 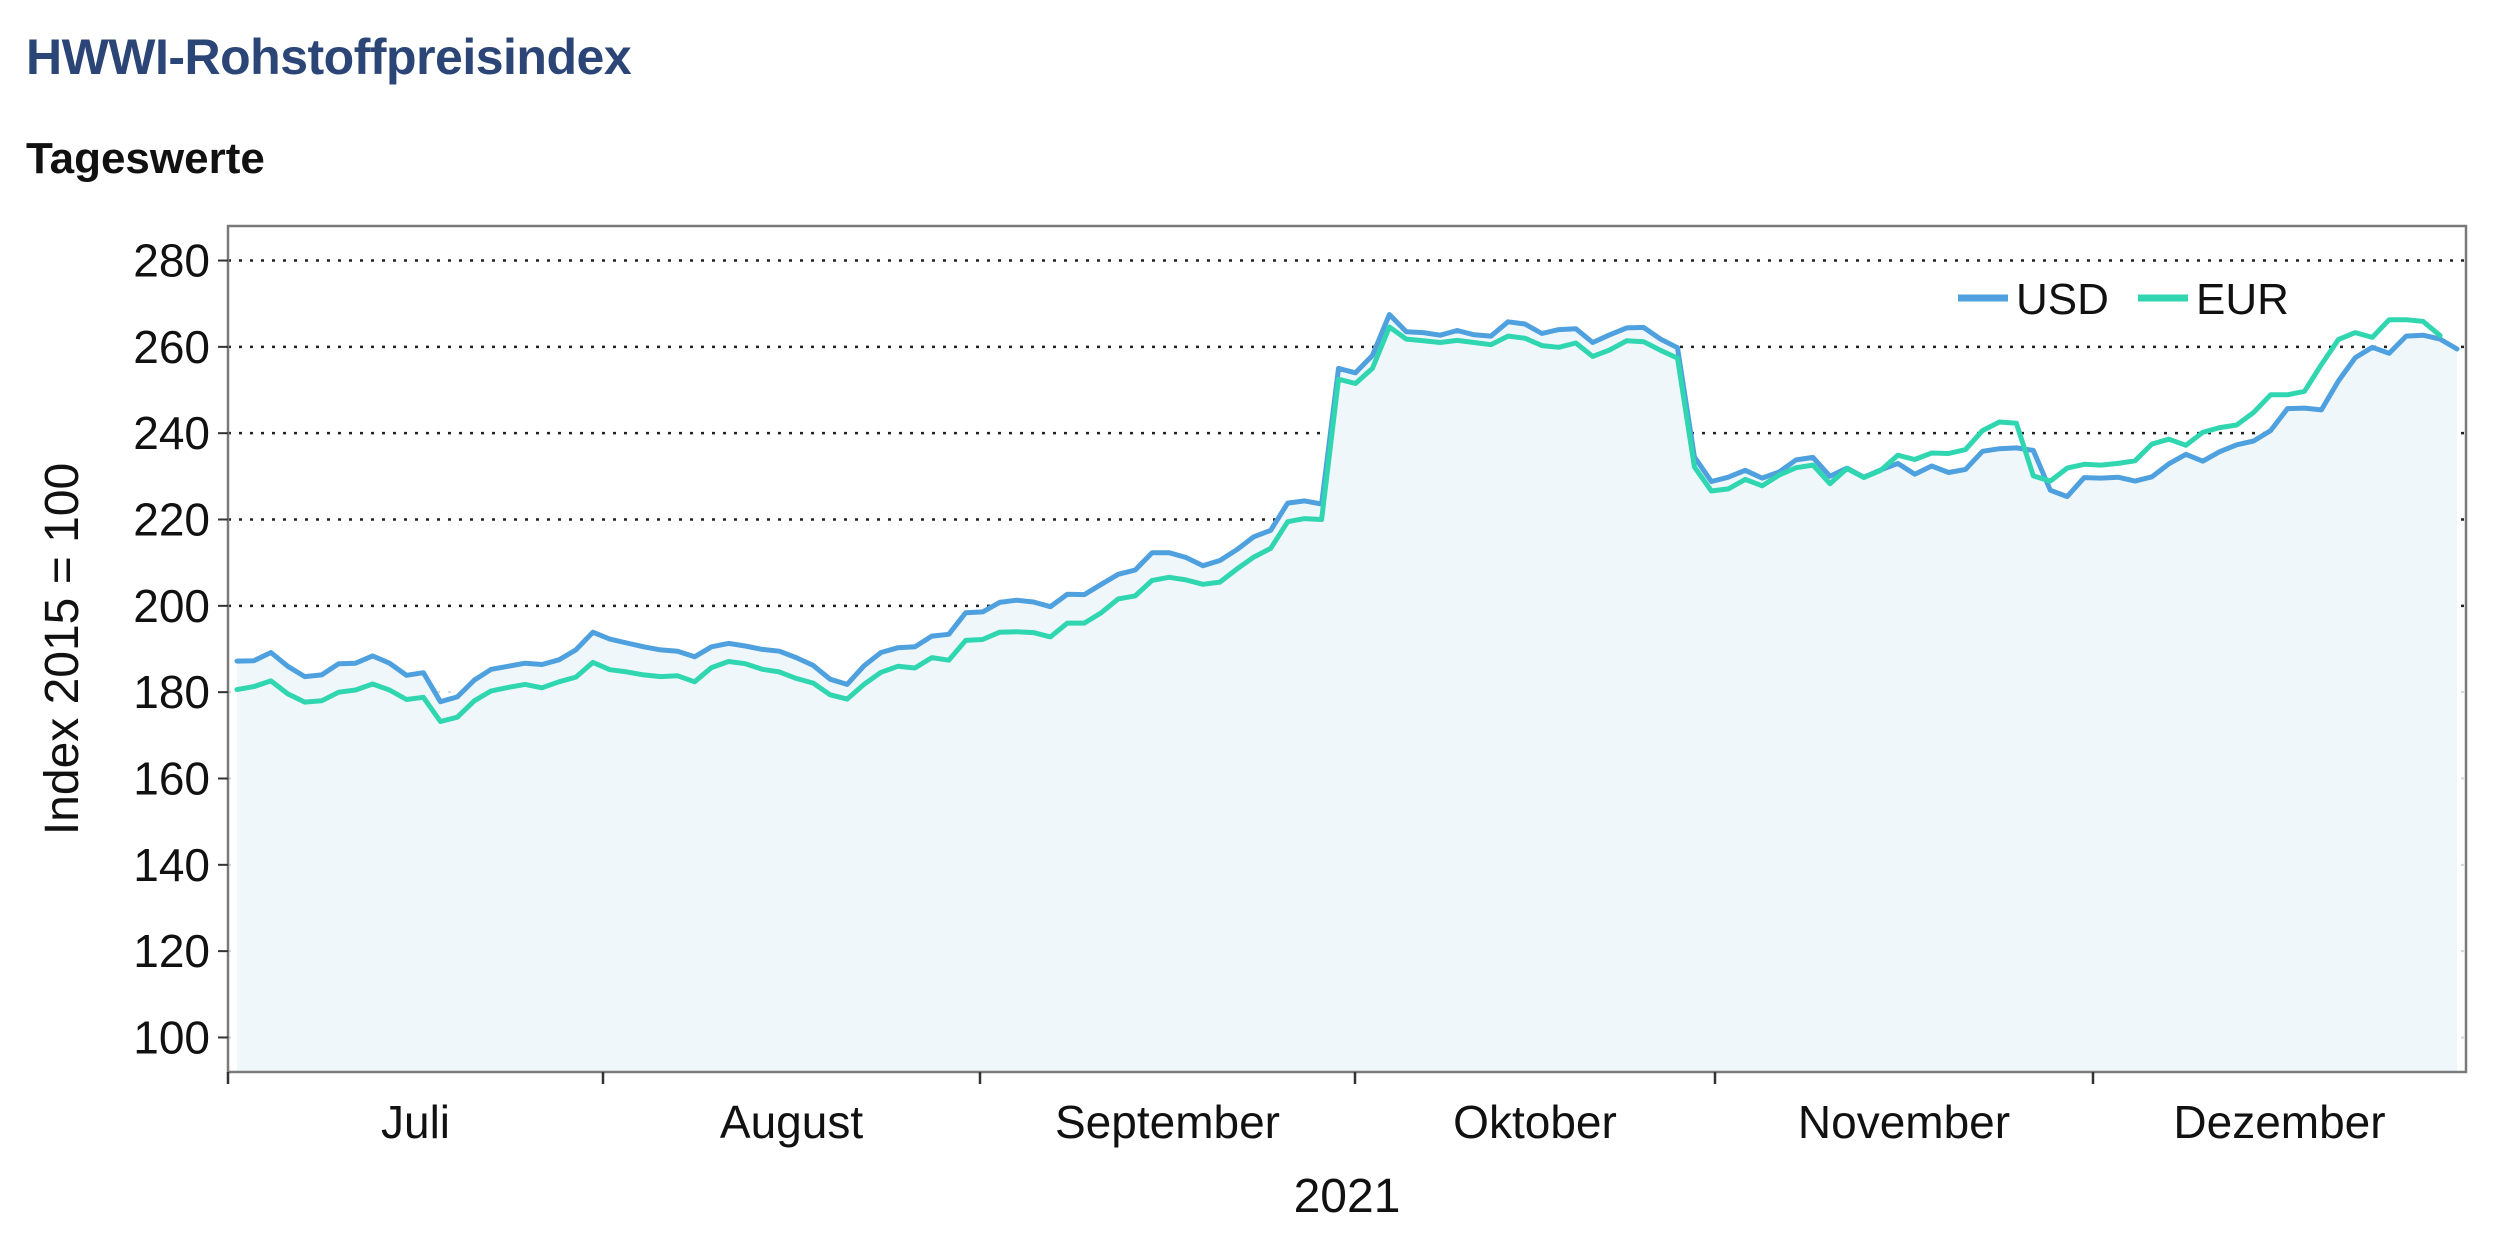 What do you see at coordinates (329, 57) in the screenshot?
I see `chart-title: HWWI-Rohstoffpreisindex` at bounding box center [329, 57].